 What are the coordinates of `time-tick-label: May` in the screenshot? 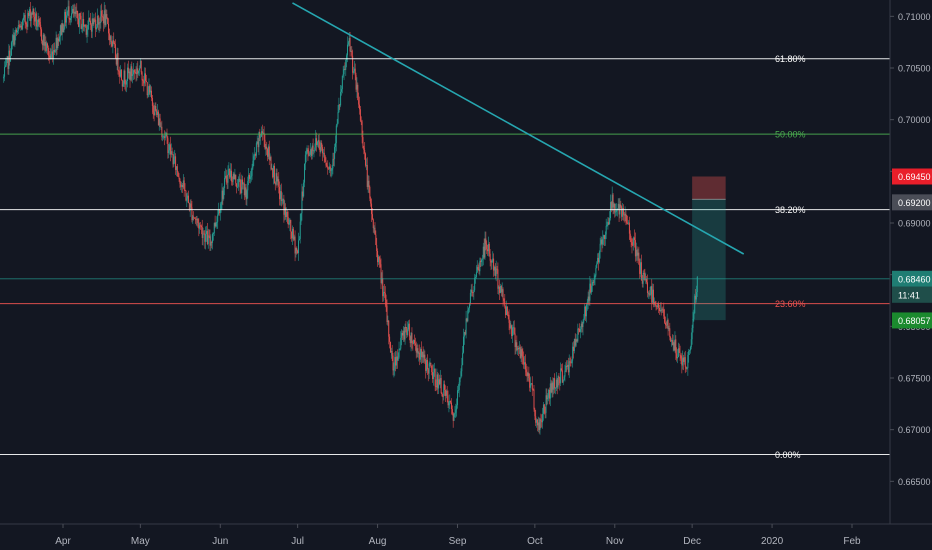 It's located at (140, 541).